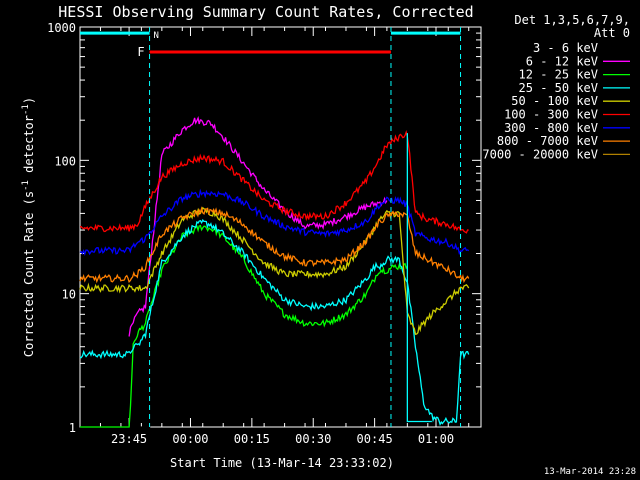  I want to click on legend-header-line-2: Att 0, so click(612, 33).